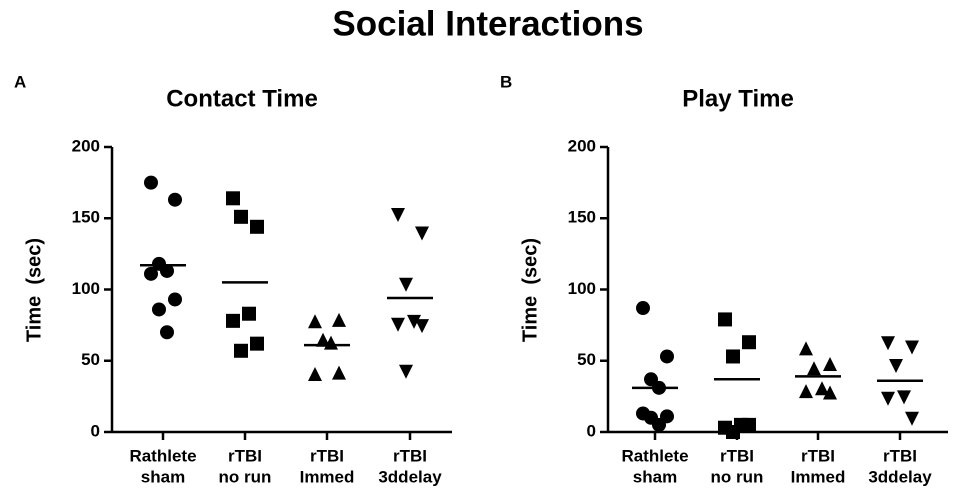 The width and height of the screenshot is (976, 502). I want to click on chart-title: Play Time, so click(738, 98).